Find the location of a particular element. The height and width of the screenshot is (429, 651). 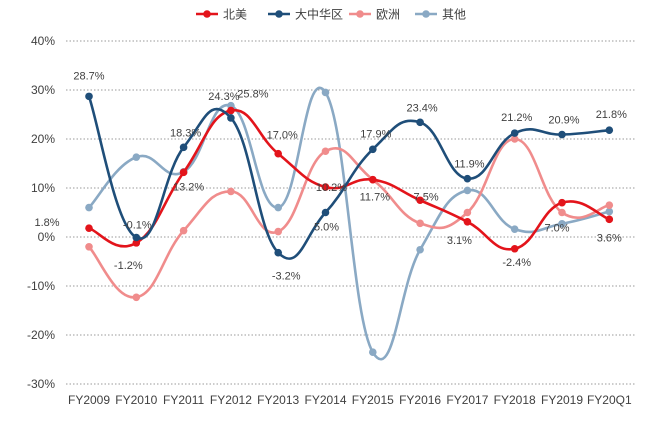

y-tick-label: -30% is located at coordinates (41, 384).